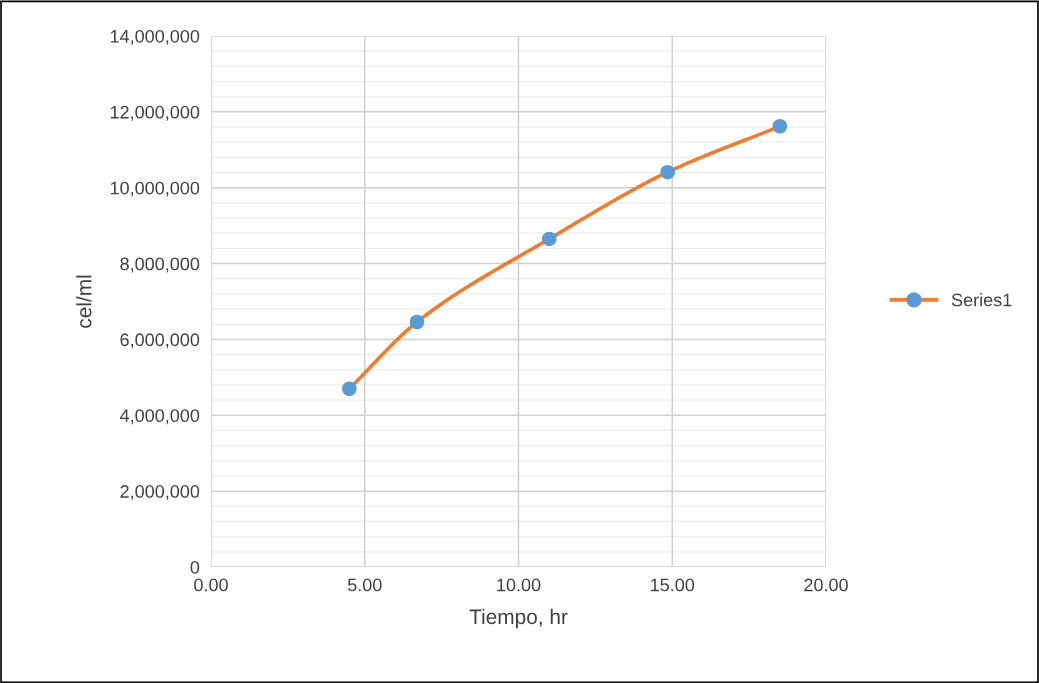  Describe the element at coordinates (673, 585) in the screenshot. I see `x-tick-label: 15.00` at that location.